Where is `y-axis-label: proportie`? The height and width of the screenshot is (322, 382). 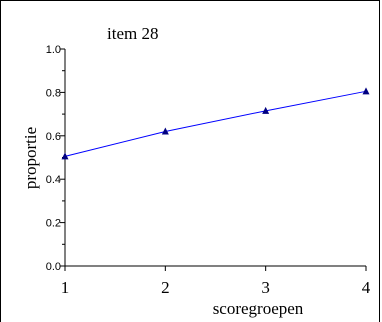
y-axis-label: proportie is located at coordinates (30, 158).